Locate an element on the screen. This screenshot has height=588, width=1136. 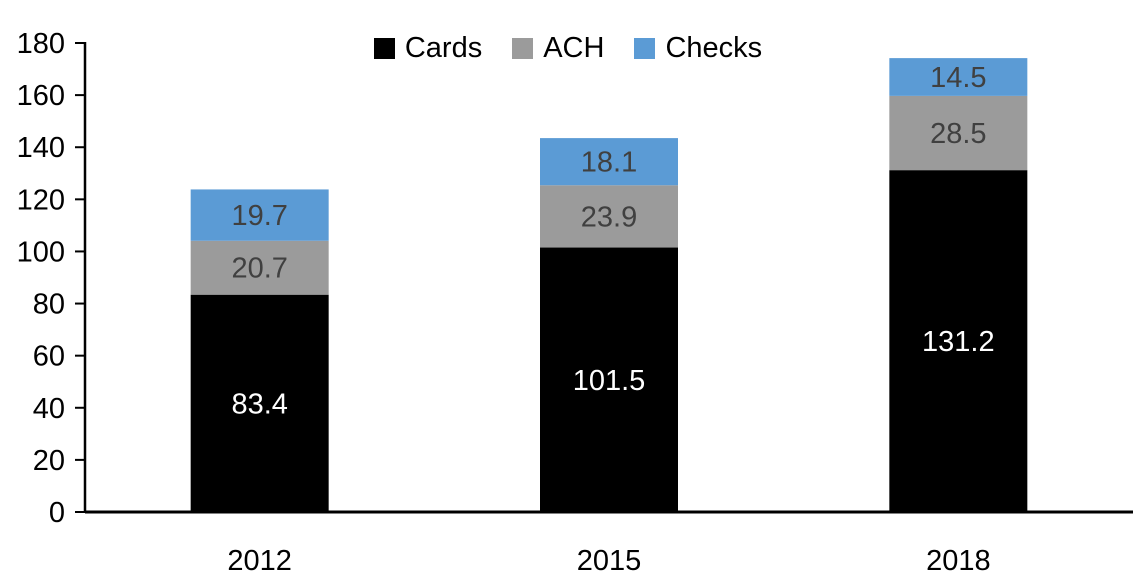
bar-value-label: 131.2 is located at coordinates (958, 342).